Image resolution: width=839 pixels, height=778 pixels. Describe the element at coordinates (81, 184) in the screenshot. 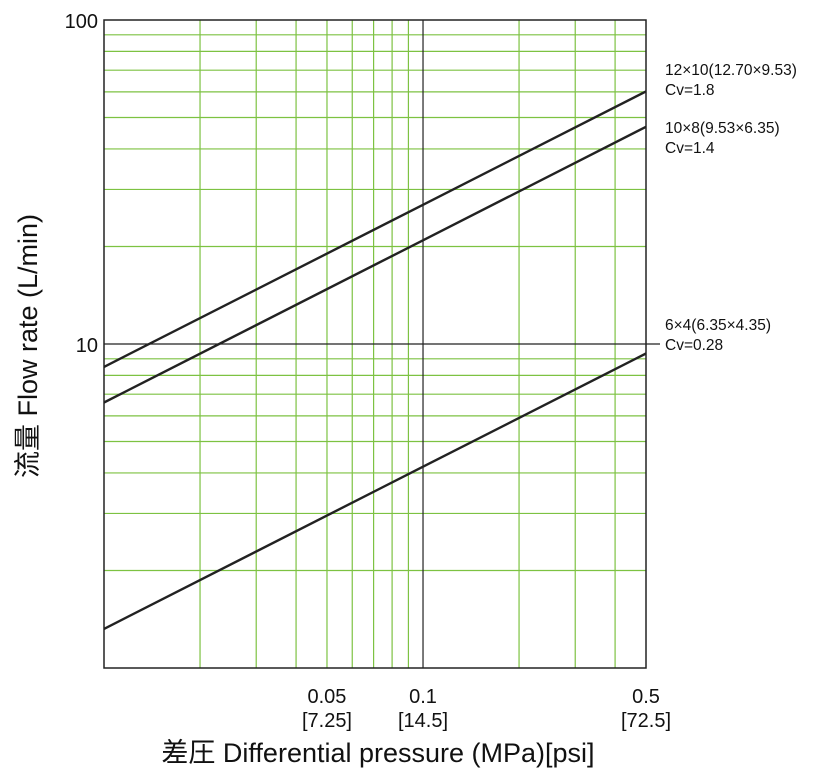

I see `y-tick-labels: 10 100` at that location.